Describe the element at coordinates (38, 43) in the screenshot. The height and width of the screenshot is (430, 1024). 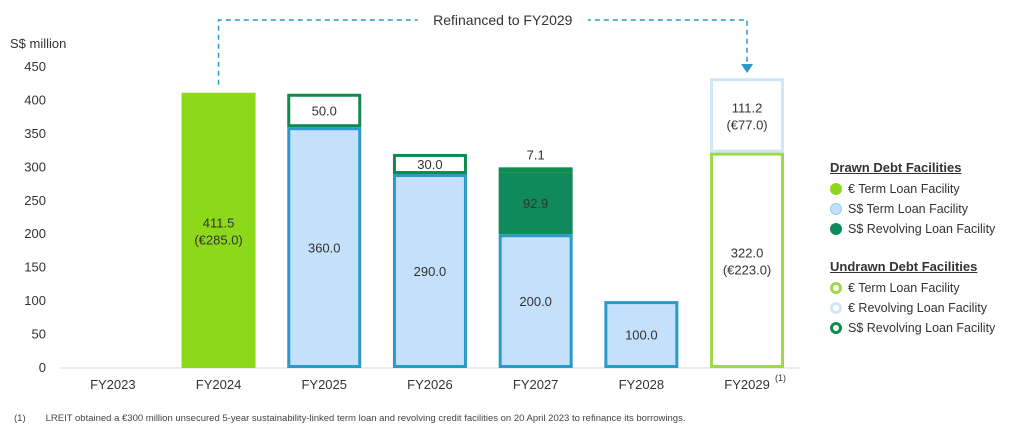
I see `y-axis-title: S$ million` at that location.